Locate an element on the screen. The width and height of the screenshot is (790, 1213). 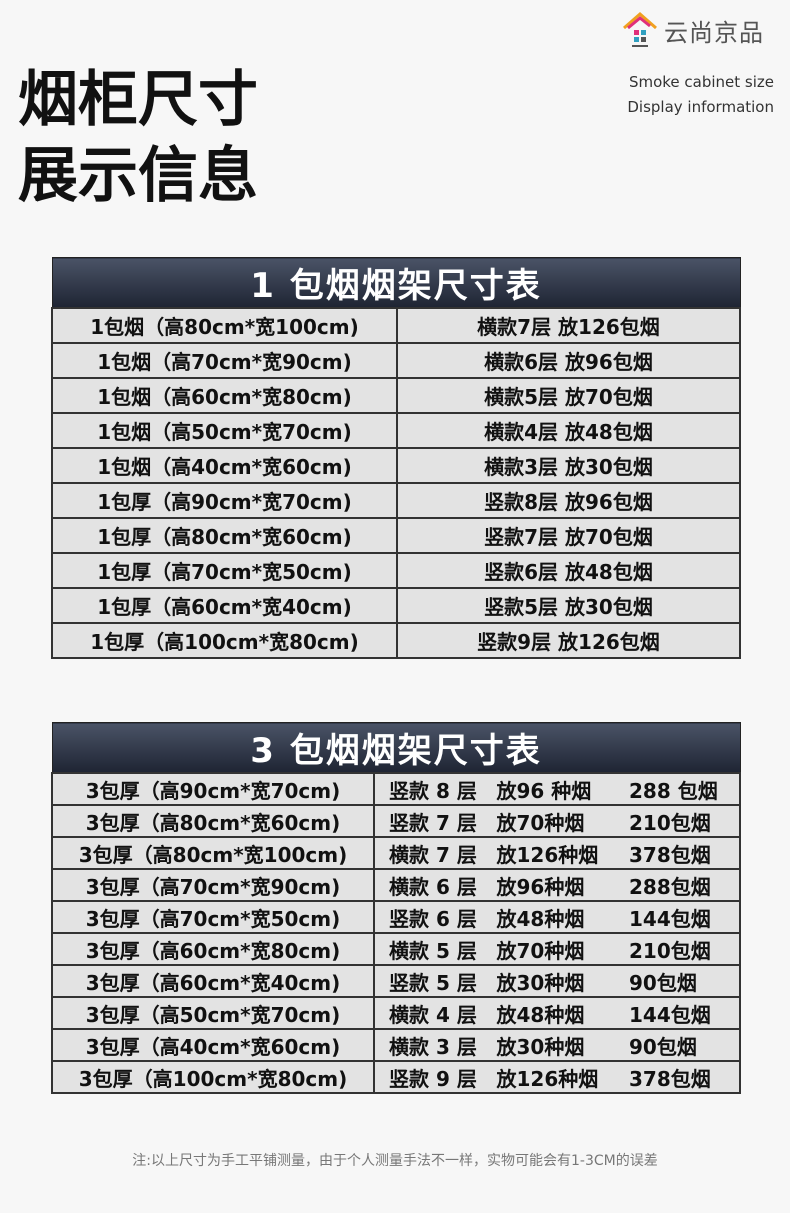
types-text: 放96 种烟 is located at coordinates (544, 790).